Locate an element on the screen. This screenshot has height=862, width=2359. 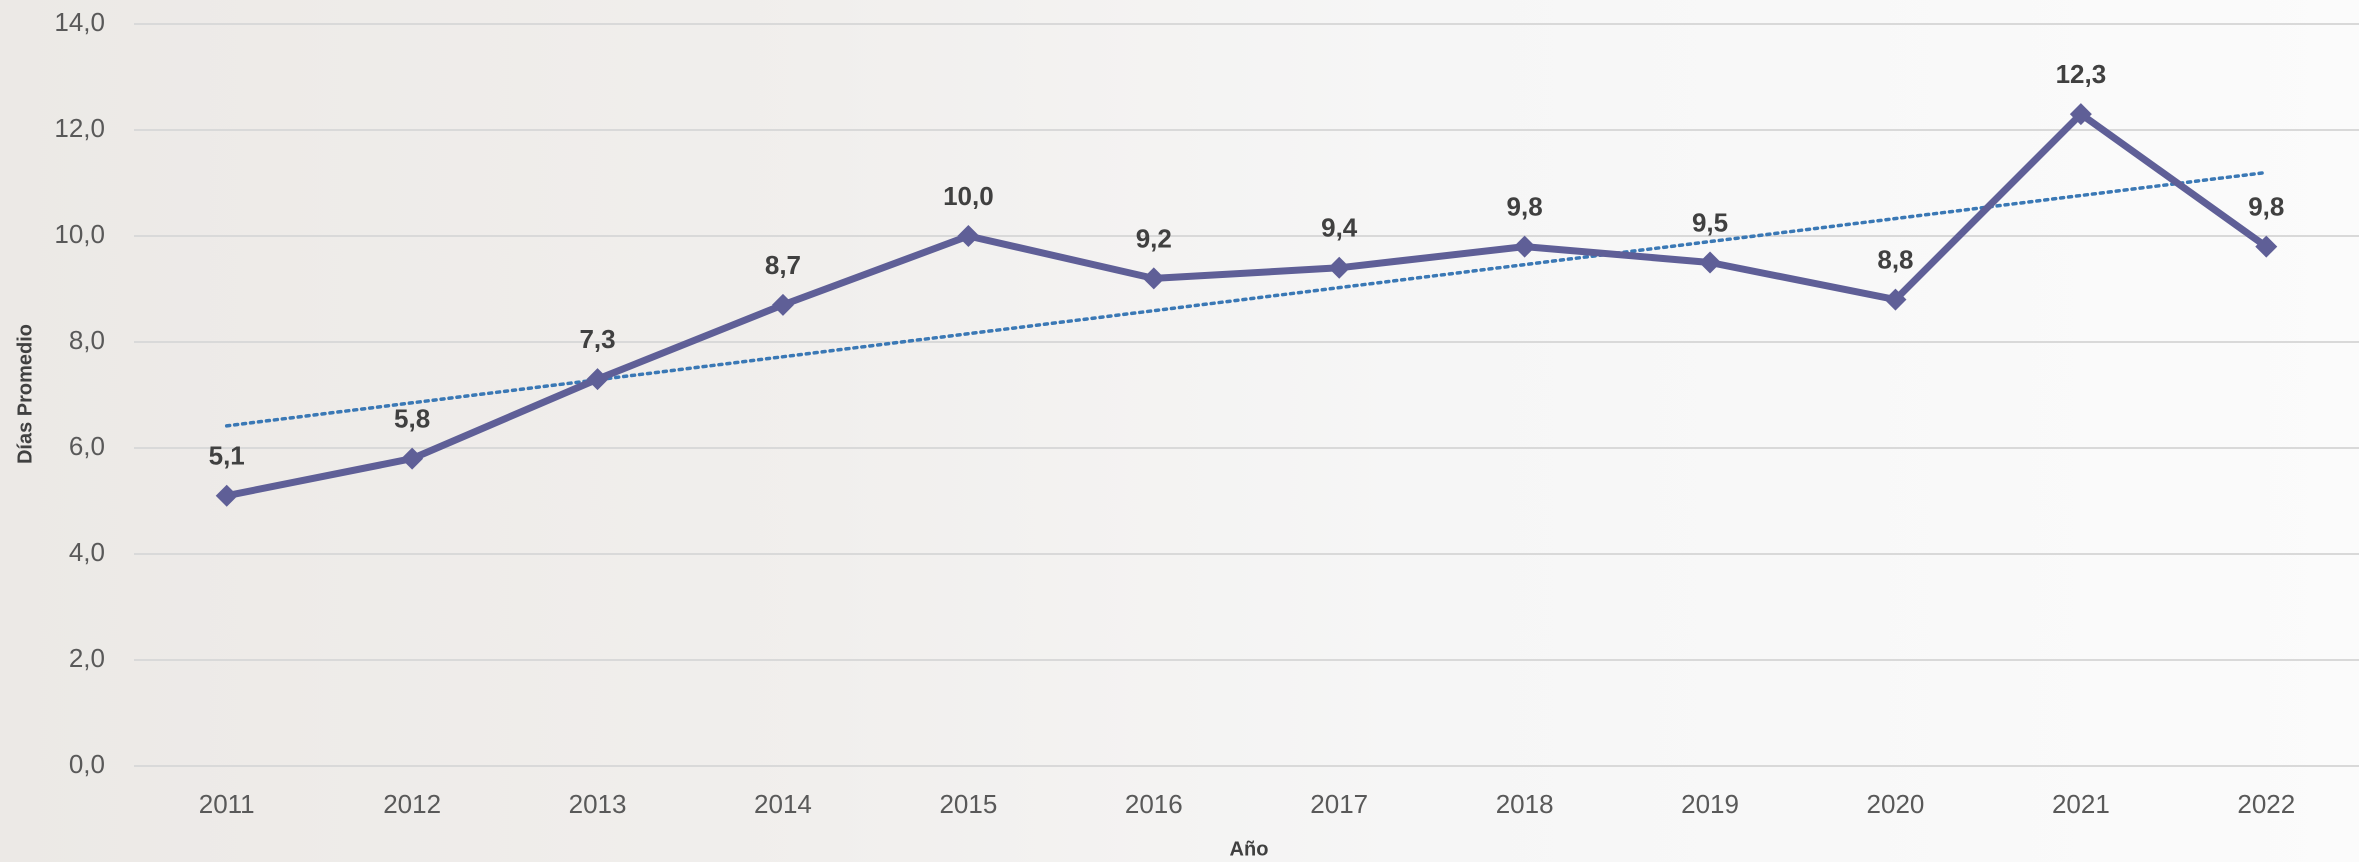
data-label: 12,3 is located at coordinates (2081, 74).